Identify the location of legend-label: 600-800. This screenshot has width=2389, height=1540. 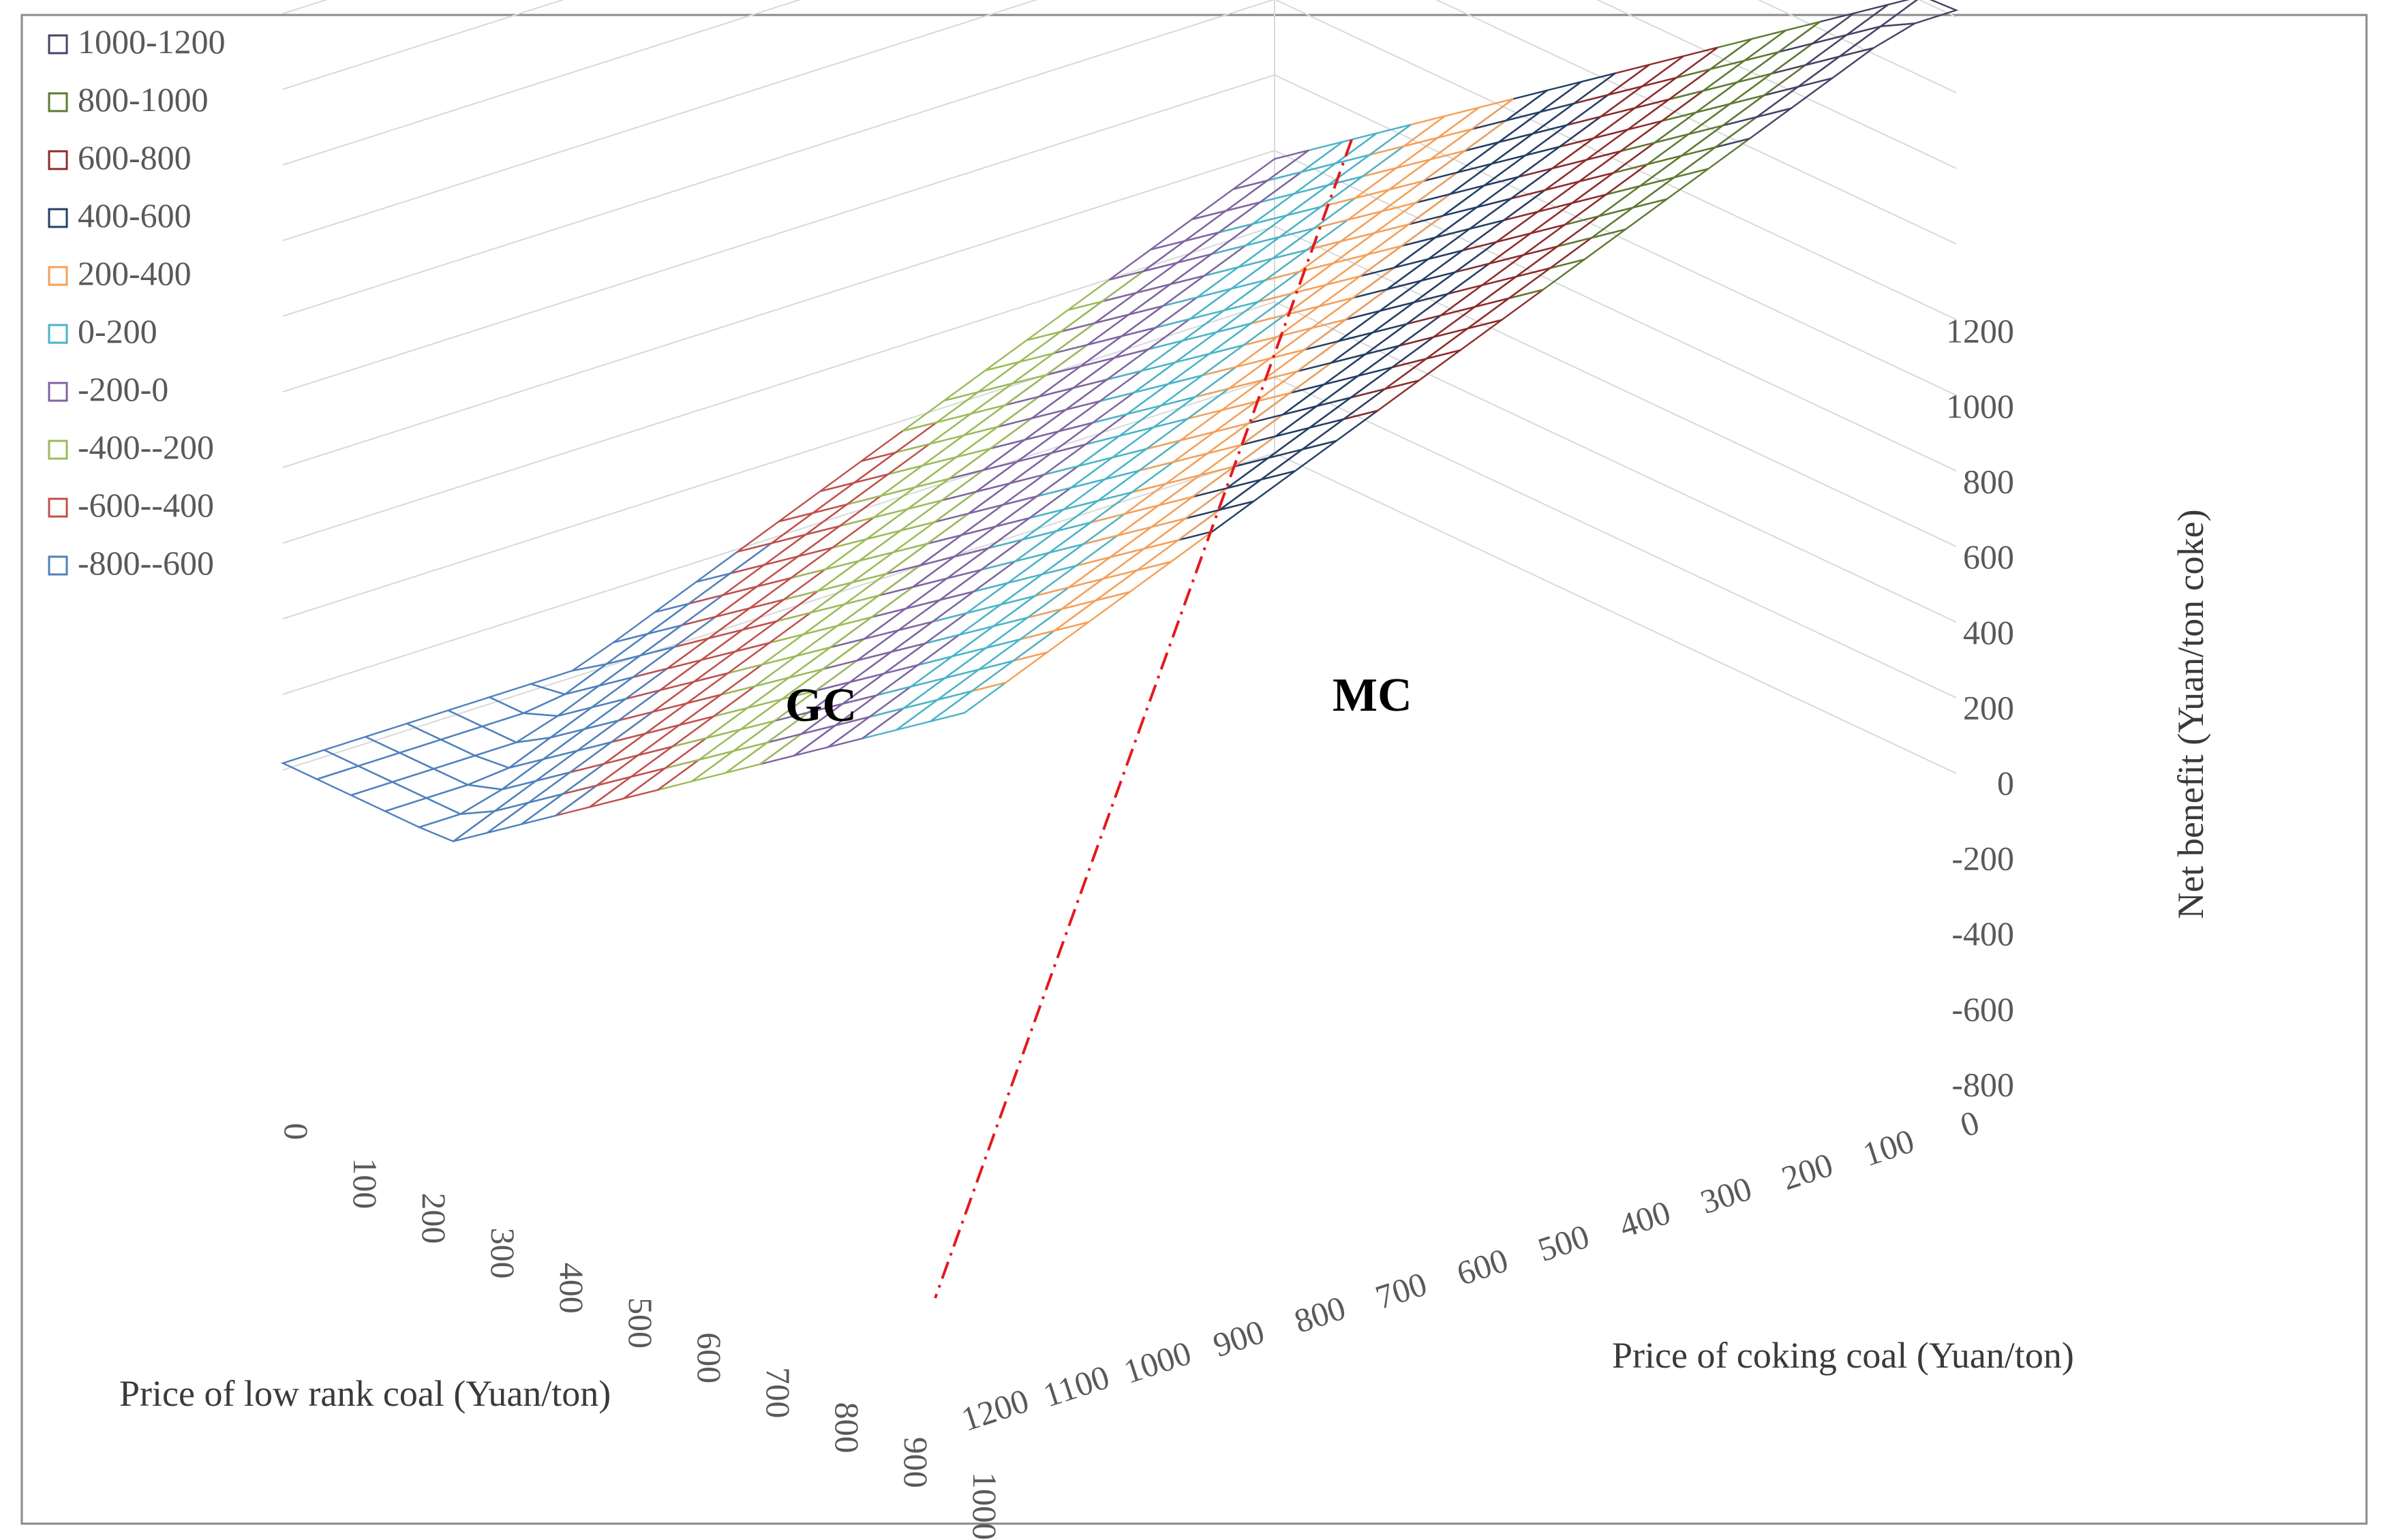
(135, 157).